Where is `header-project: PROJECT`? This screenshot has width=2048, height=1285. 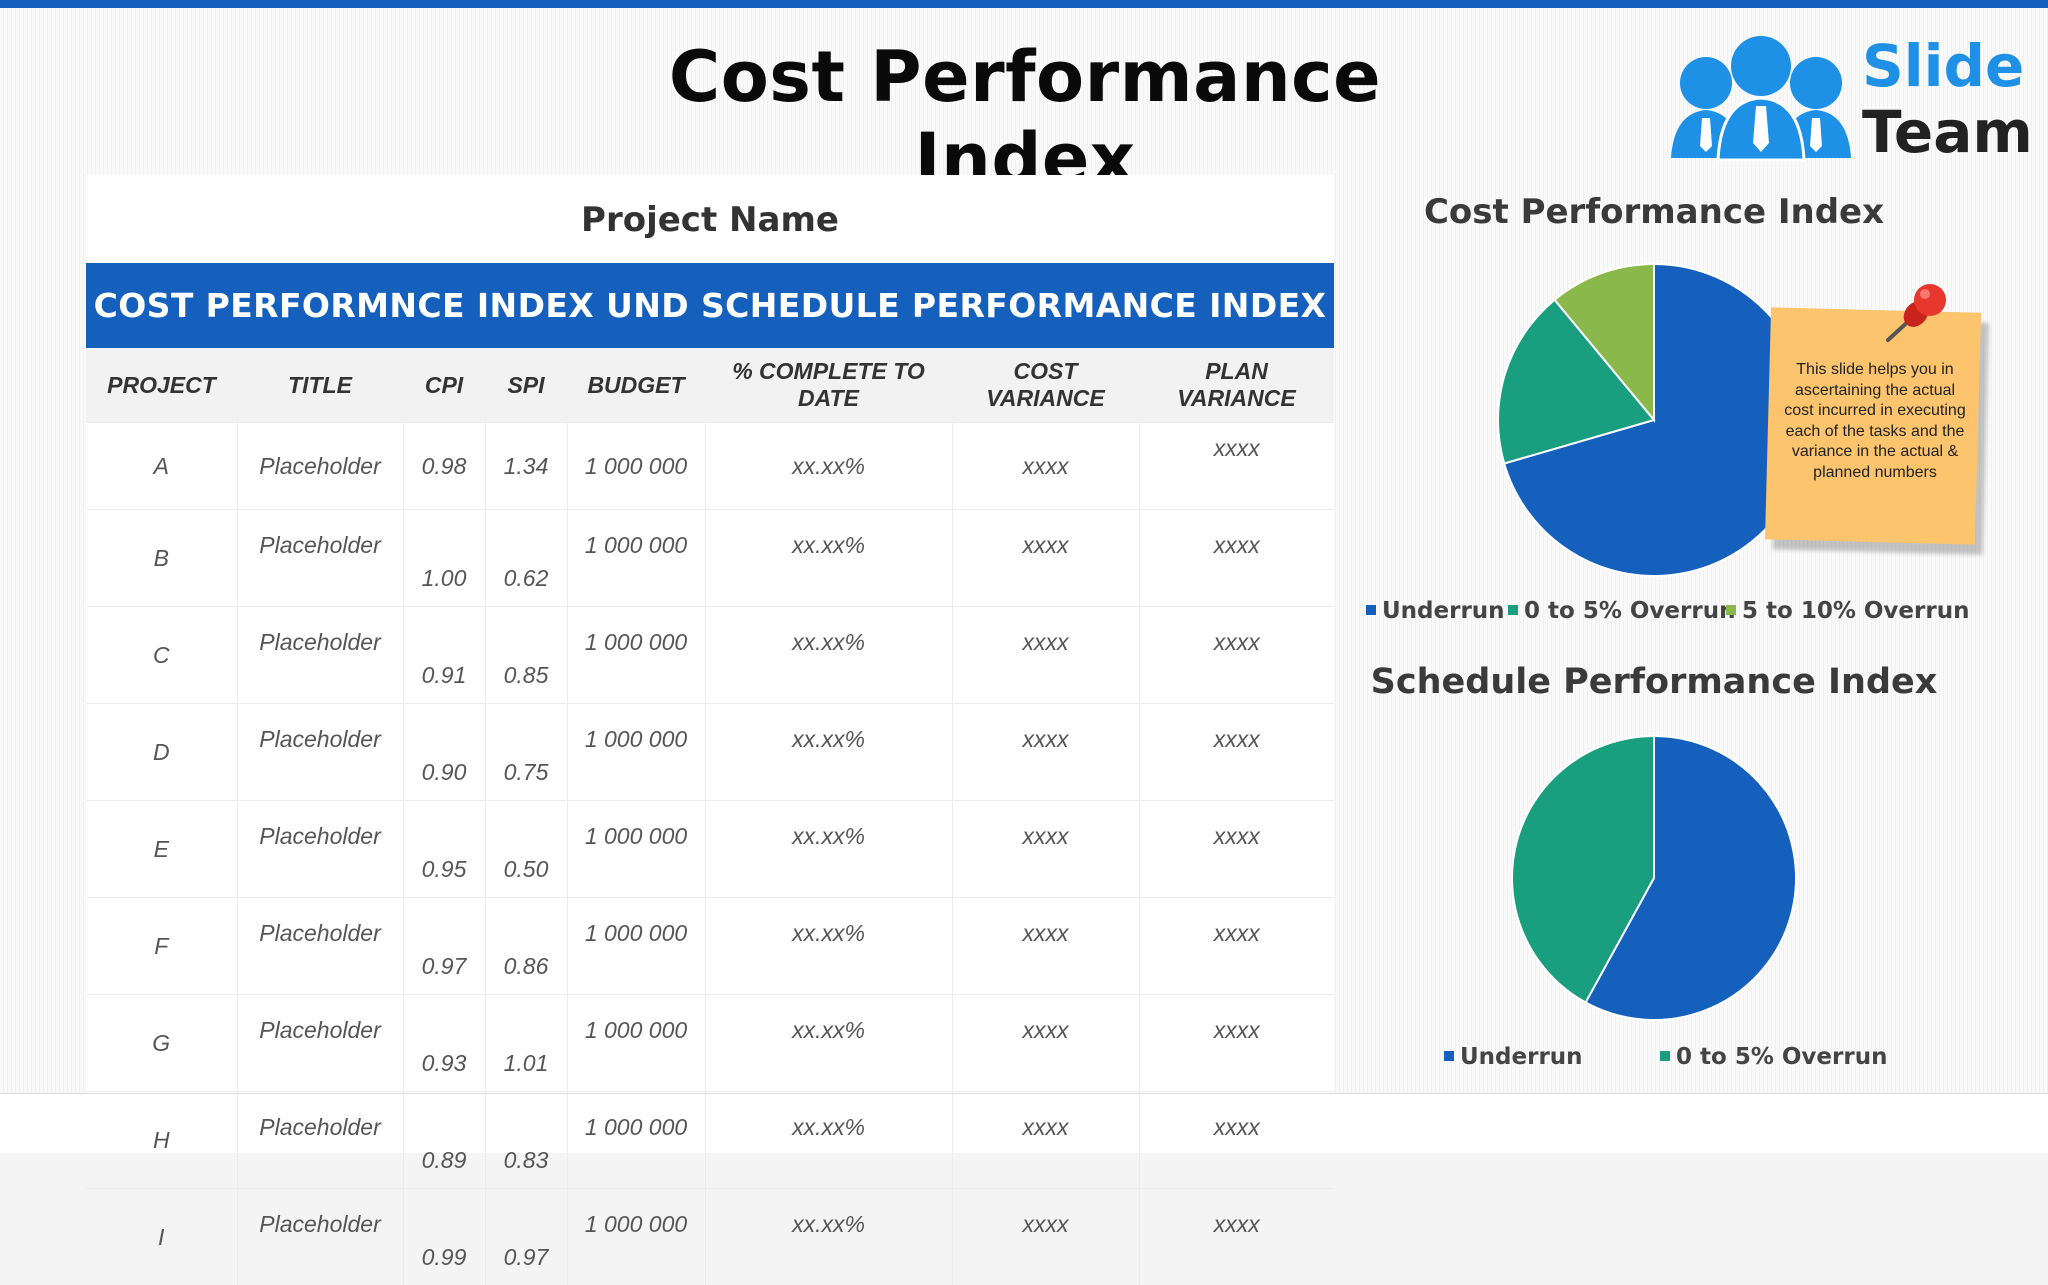 header-project: PROJECT is located at coordinates (161, 385).